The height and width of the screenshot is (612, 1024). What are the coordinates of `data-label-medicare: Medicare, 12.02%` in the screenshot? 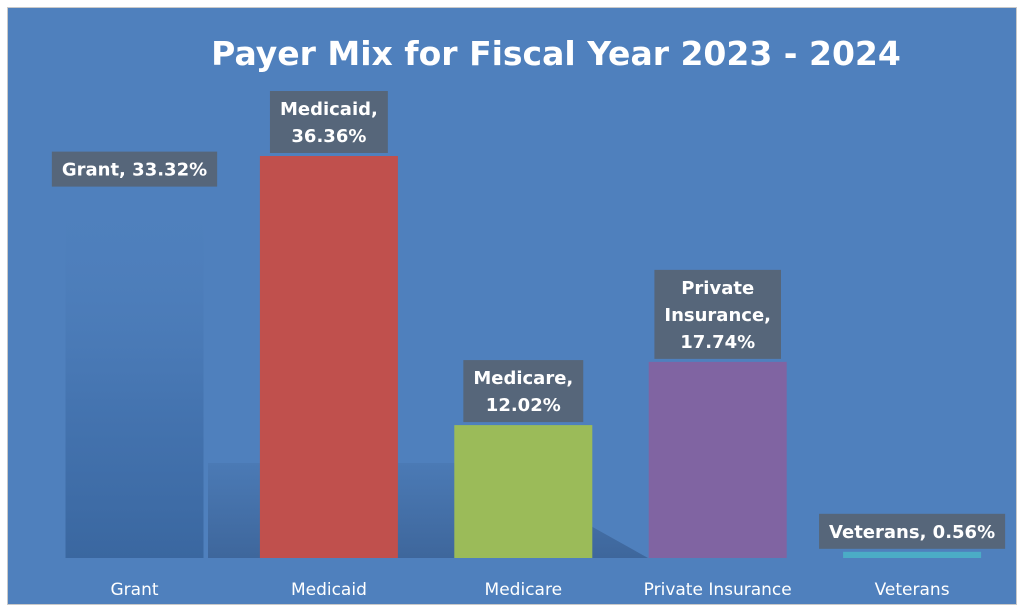 It's located at (523, 391).